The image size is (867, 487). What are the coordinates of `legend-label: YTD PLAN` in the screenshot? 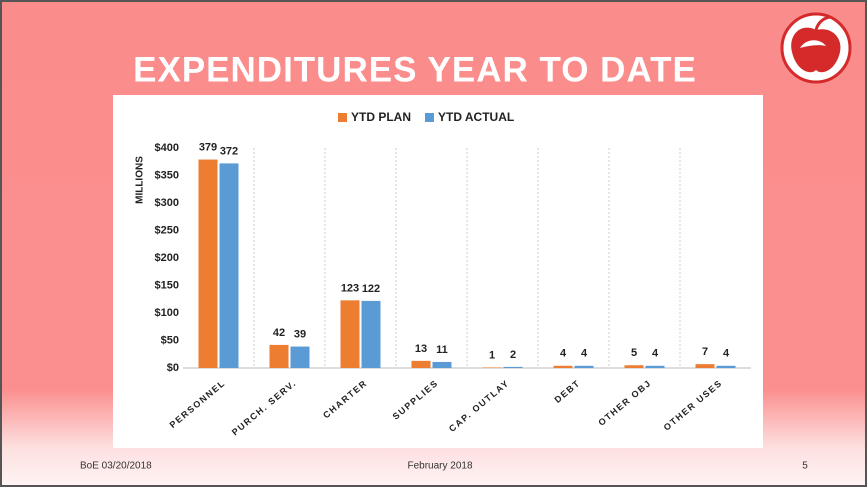 It's located at (381, 117).